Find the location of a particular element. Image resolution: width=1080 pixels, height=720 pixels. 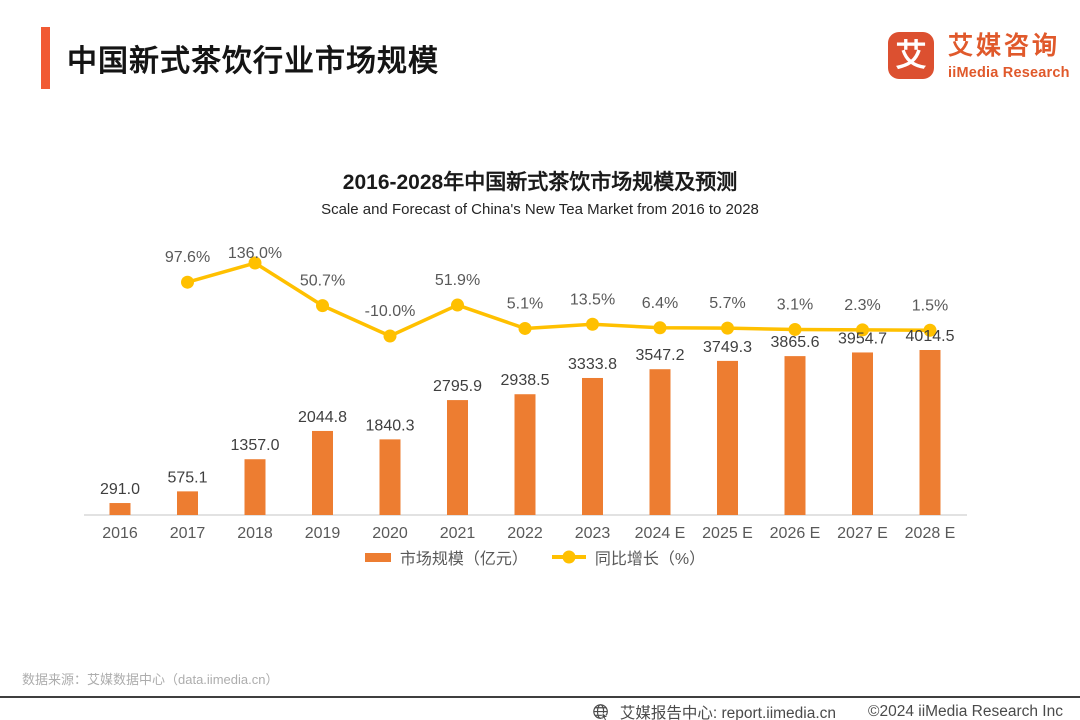

x-axis-tick-label: 2017 is located at coordinates (188, 533).